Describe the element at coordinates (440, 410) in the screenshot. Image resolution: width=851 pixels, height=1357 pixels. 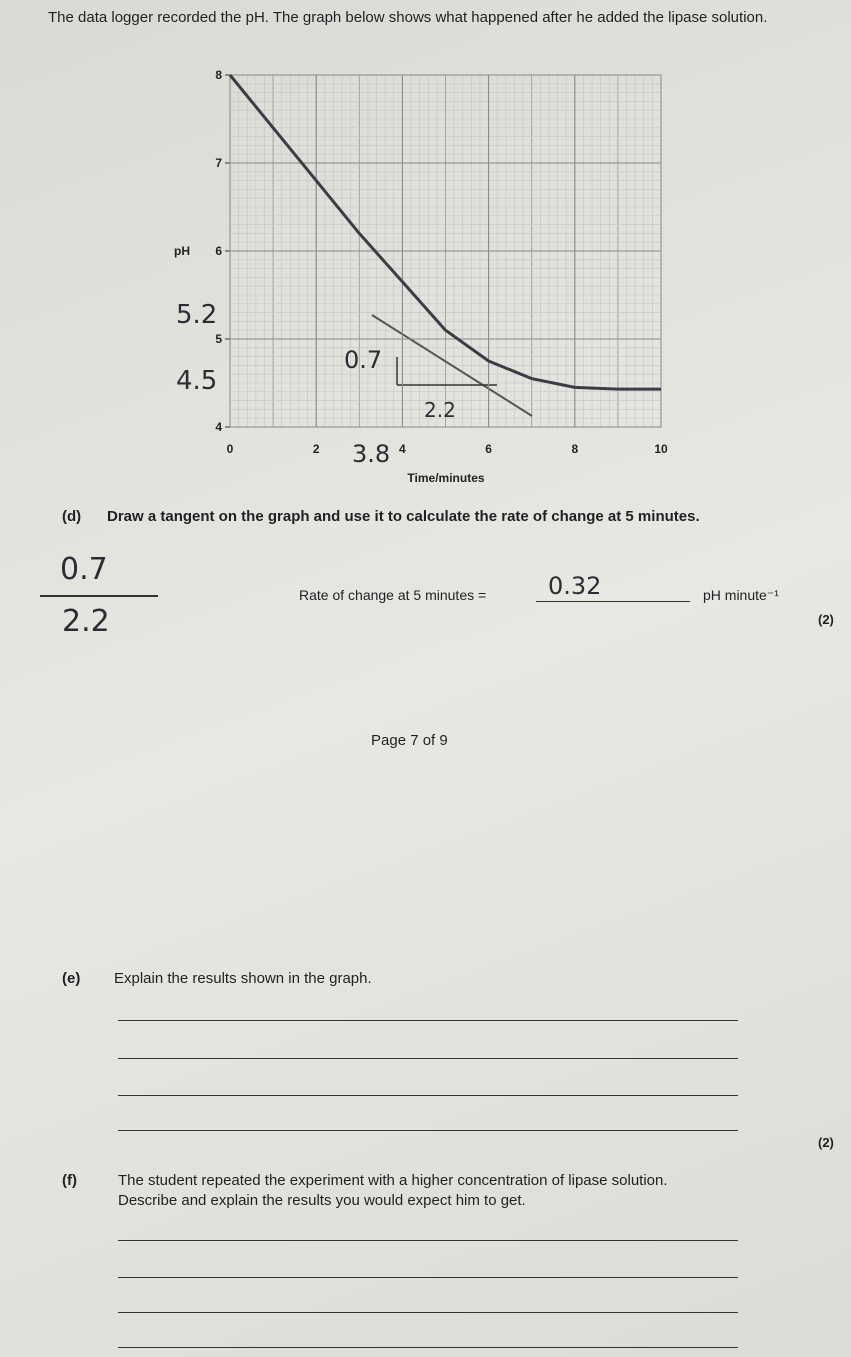
I see `annotation: 2.2` at that location.